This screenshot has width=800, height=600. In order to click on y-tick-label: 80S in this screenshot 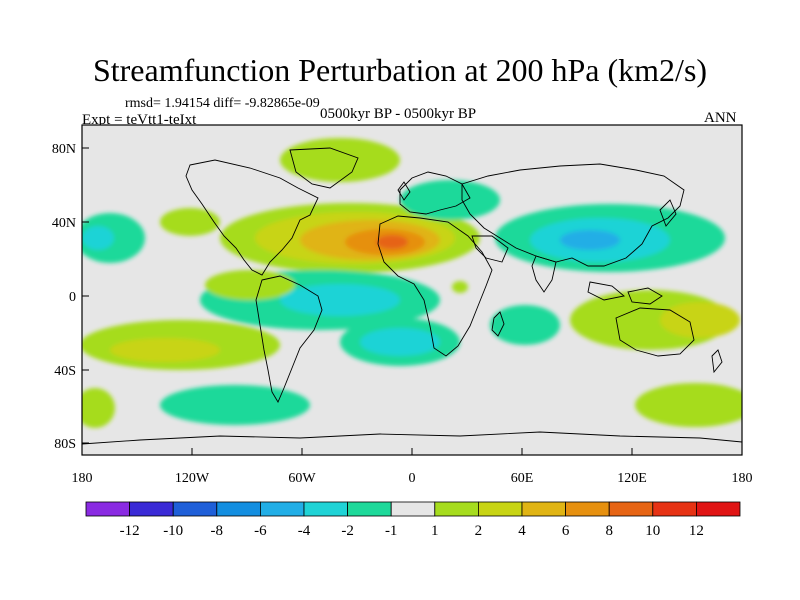, I will do `click(65, 444)`.